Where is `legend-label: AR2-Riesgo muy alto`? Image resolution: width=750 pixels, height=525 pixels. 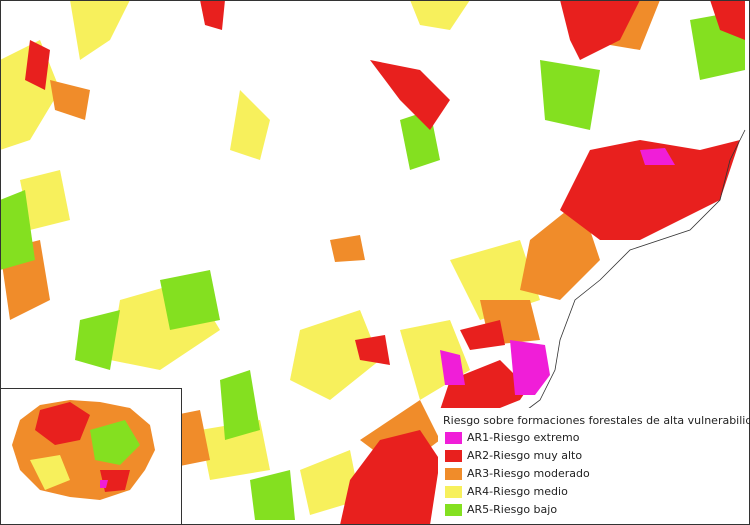
legend-label: AR2-Riesgo muy alto is located at coordinates (524, 455).